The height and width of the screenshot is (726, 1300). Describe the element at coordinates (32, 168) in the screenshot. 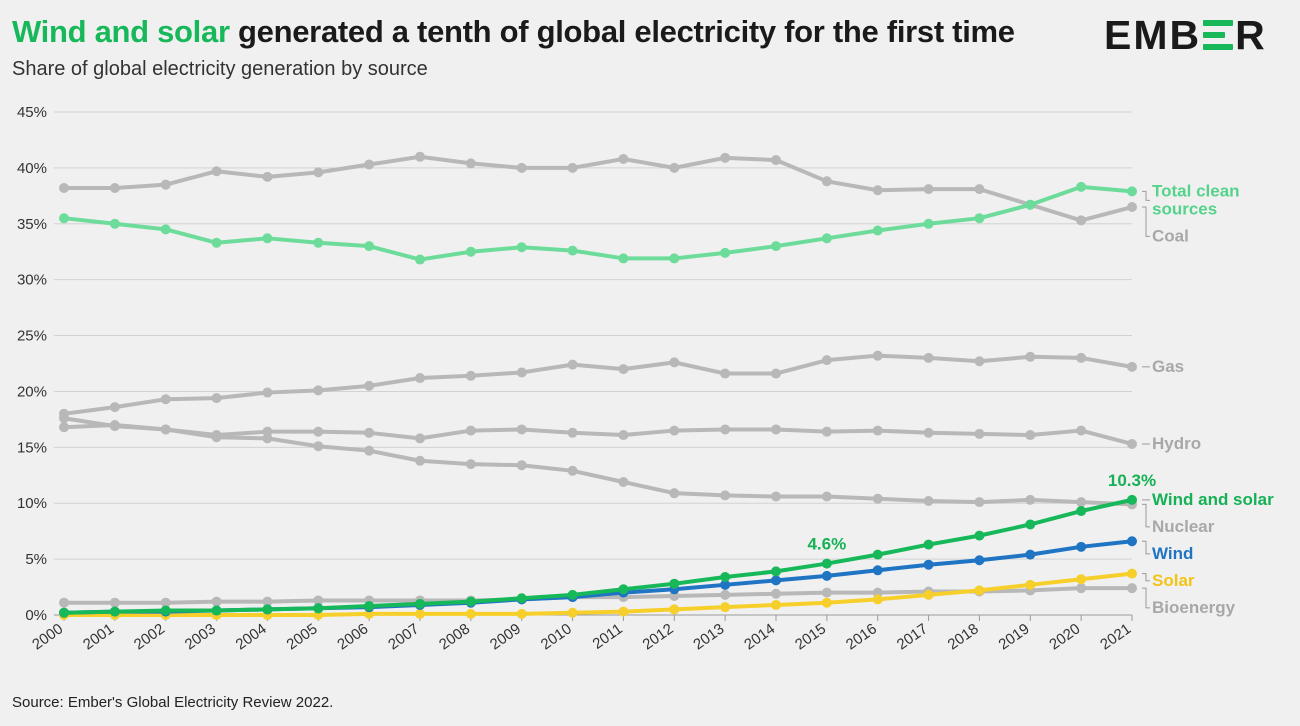

I see `y-tick-label-40: 40%` at that location.